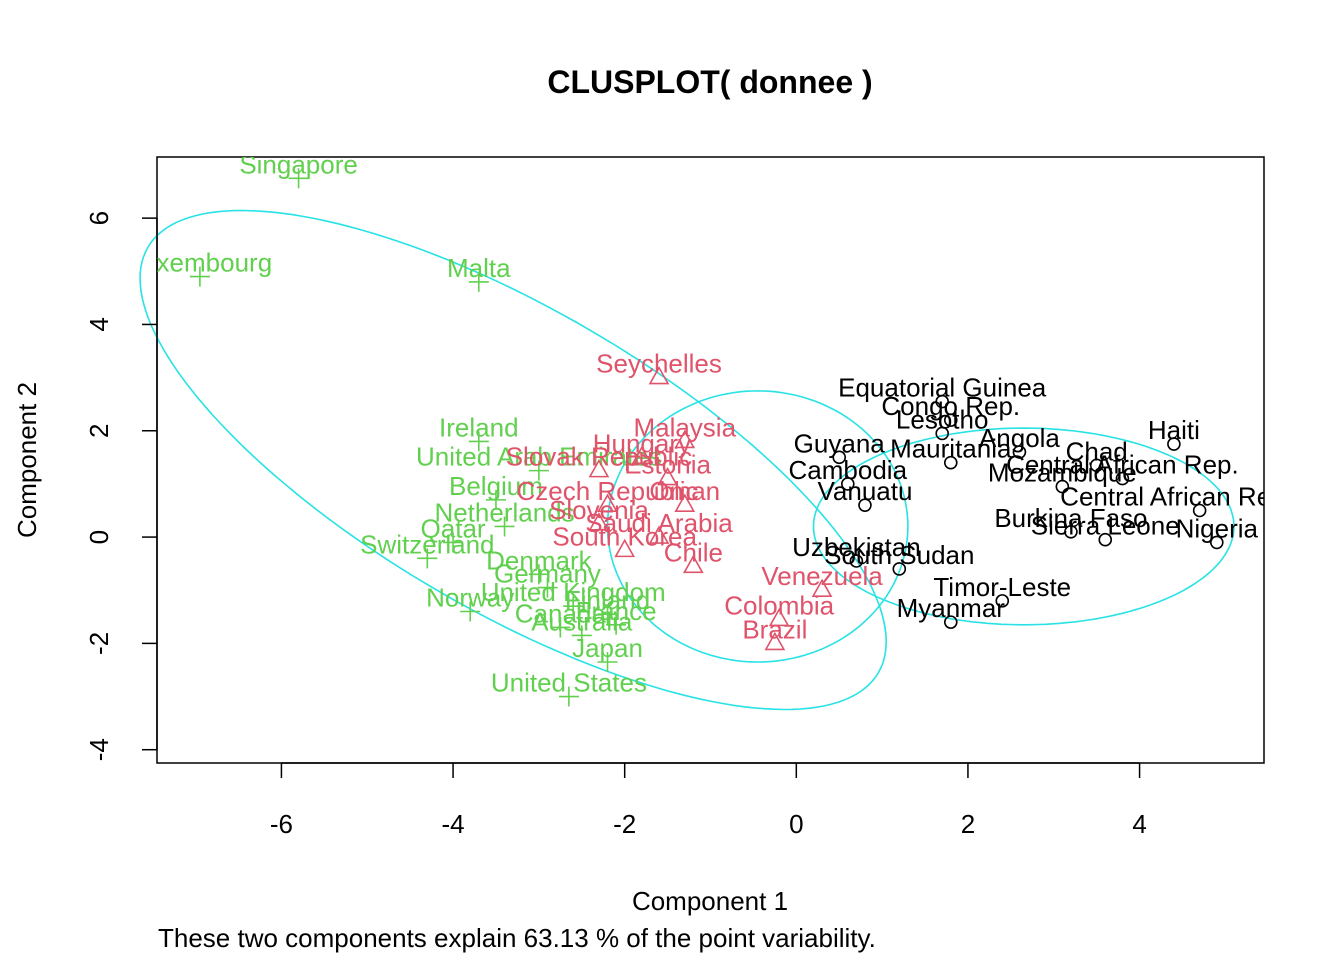  What do you see at coordinates (710, 901) in the screenshot?
I see `x-axis-label: Component 1` at bounding box center [710, 901].